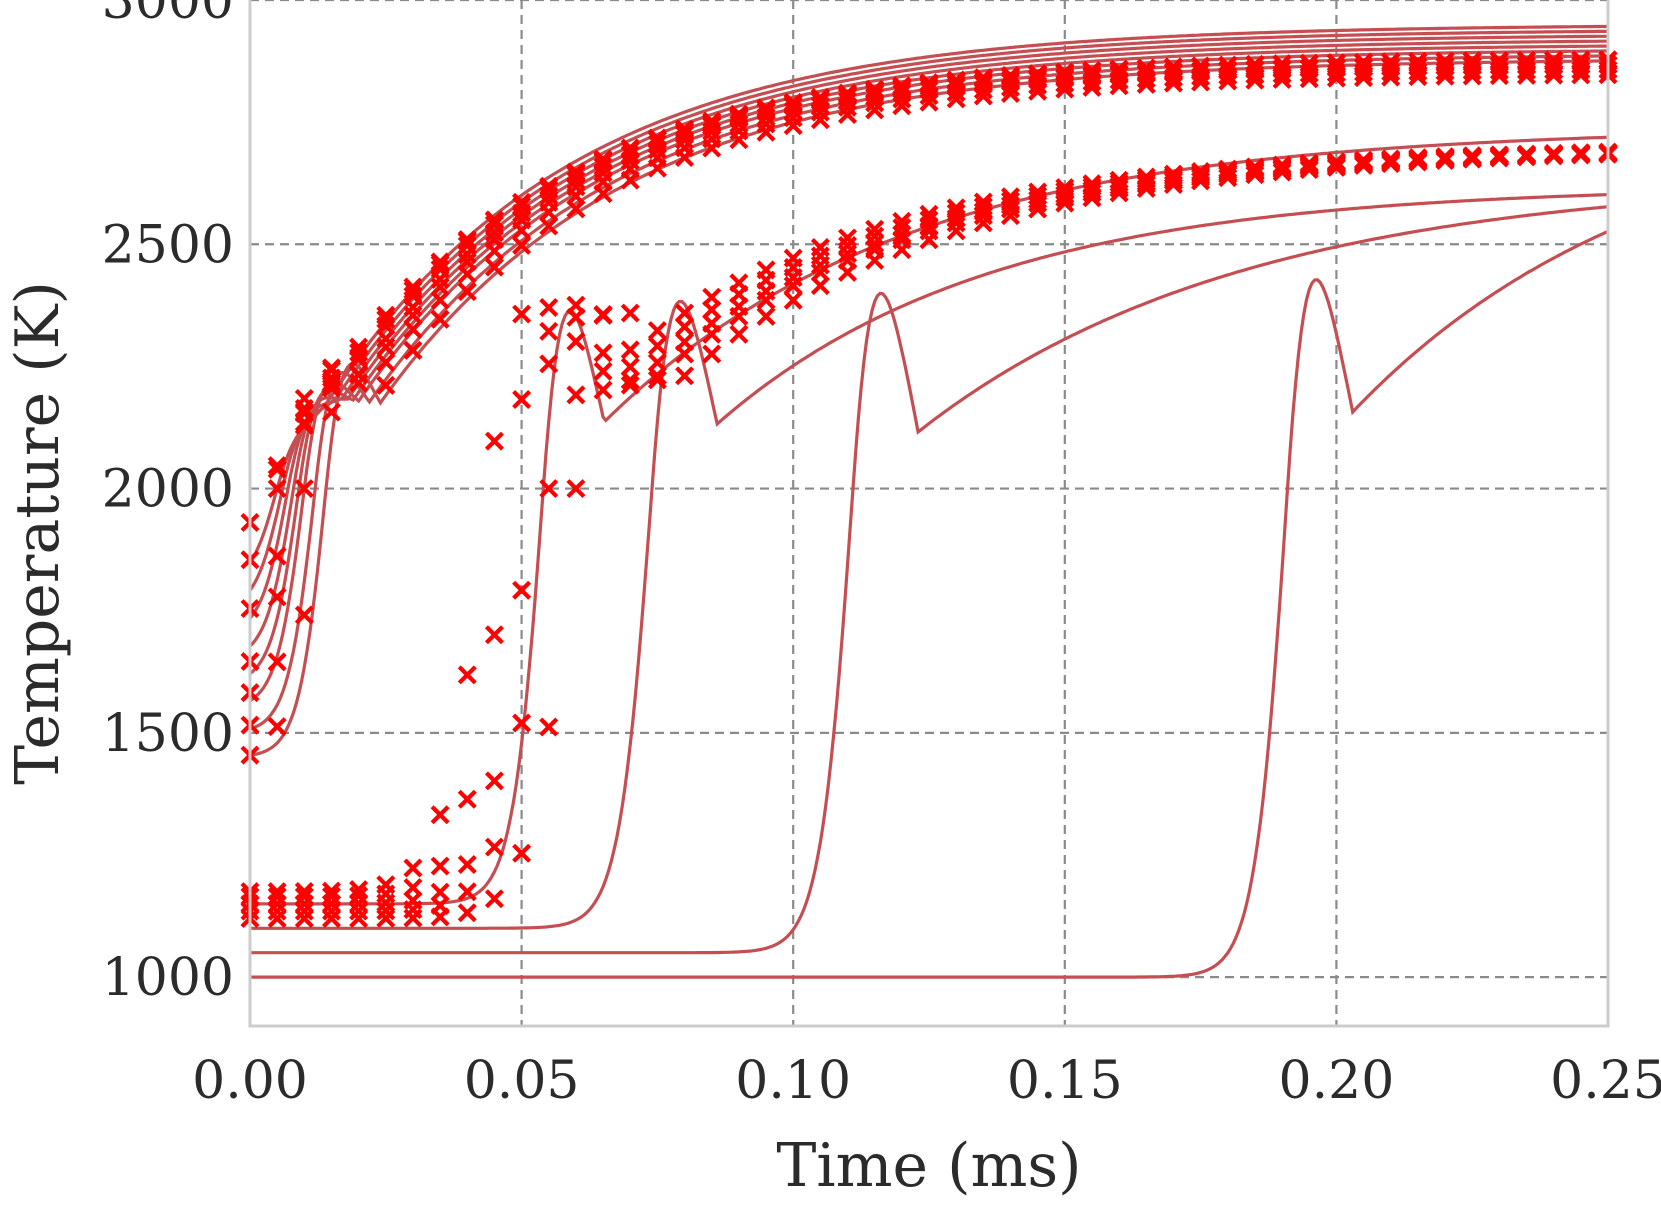 The image size is (1661, 1205). I want to click on y-tick-labels: 1000 1500 2000 2500 3000, so click(168, 504).